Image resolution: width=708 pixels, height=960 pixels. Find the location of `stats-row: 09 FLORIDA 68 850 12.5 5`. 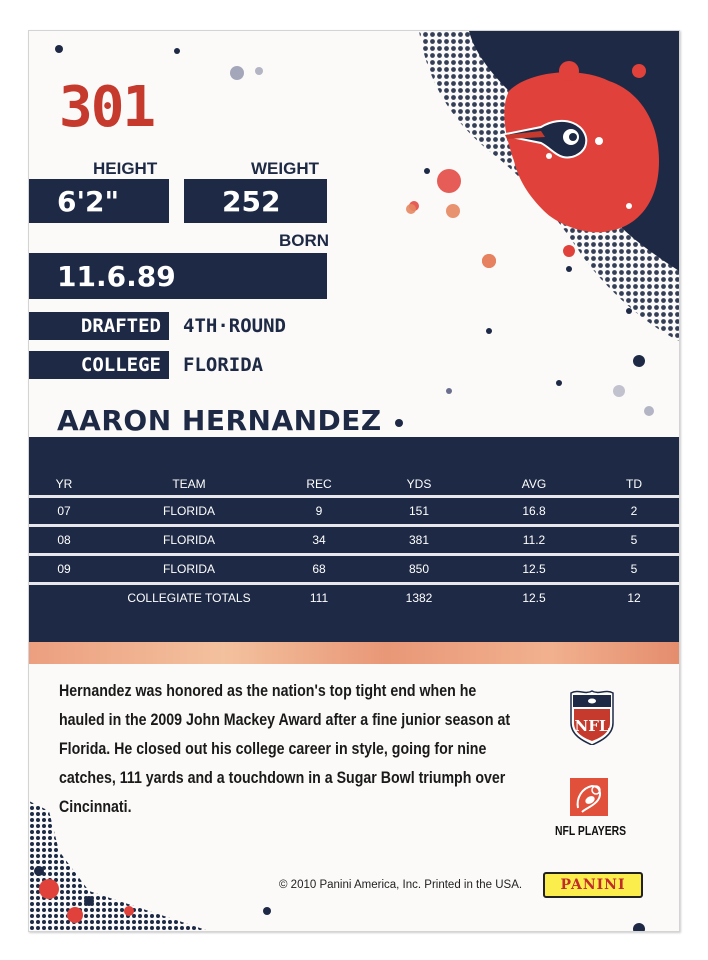

stats-row: 09 FLORIDA 68 850 12.5 5 is located at coordinates (354, 568).